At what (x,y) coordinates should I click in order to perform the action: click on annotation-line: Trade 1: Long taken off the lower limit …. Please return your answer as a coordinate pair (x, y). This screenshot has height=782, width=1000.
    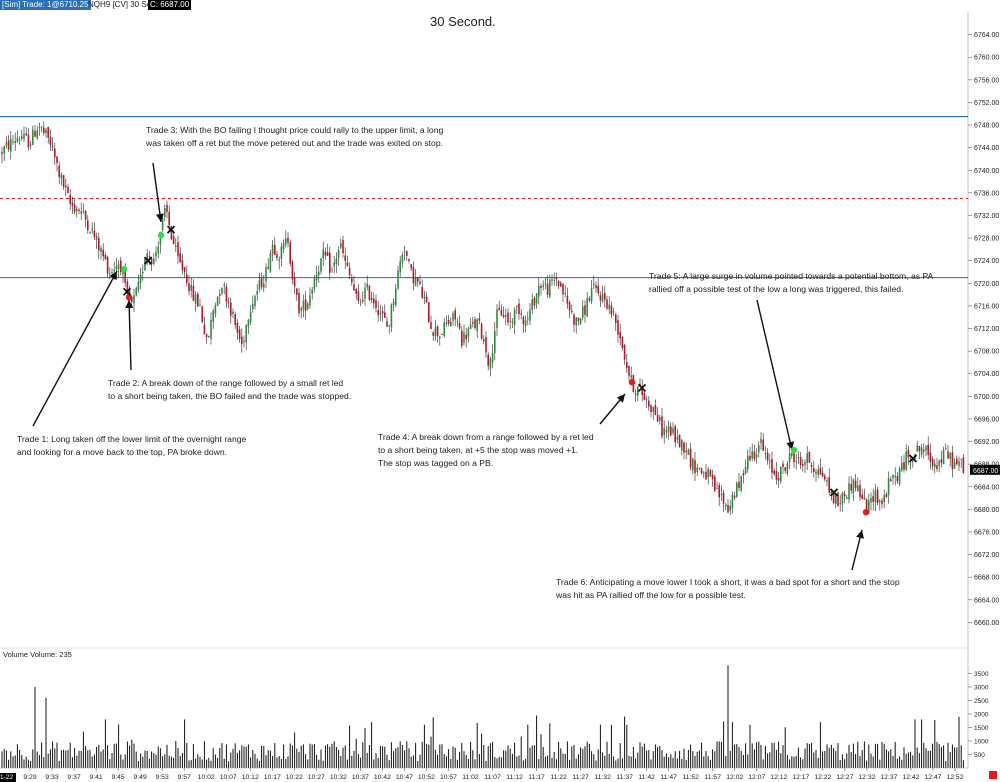
    Looking at the image, I should click on (132, 439).